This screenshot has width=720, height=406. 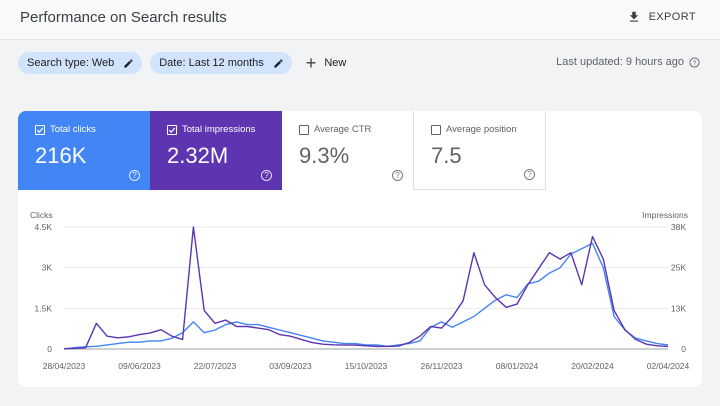 I want to click on new-label: New, so click(x=335, y=63).